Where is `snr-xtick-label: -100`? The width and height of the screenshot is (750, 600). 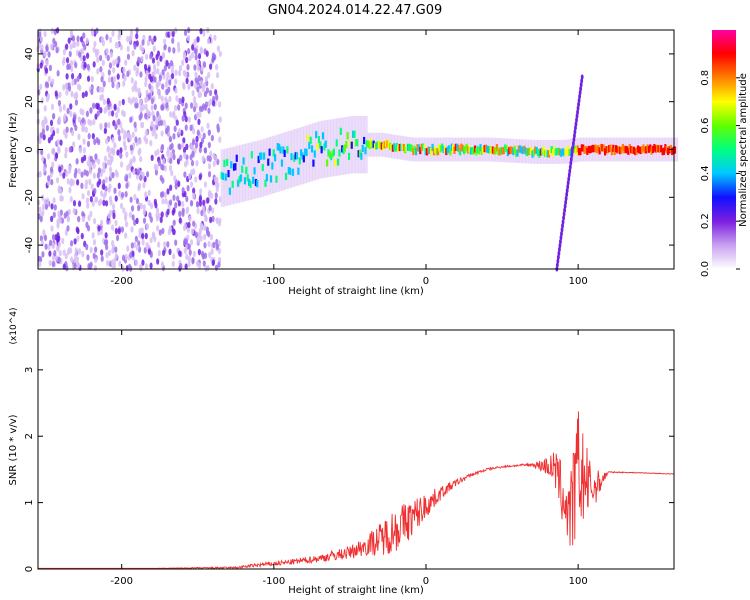 snr-xtick-label: -100 is located at coordinates (273, 581).